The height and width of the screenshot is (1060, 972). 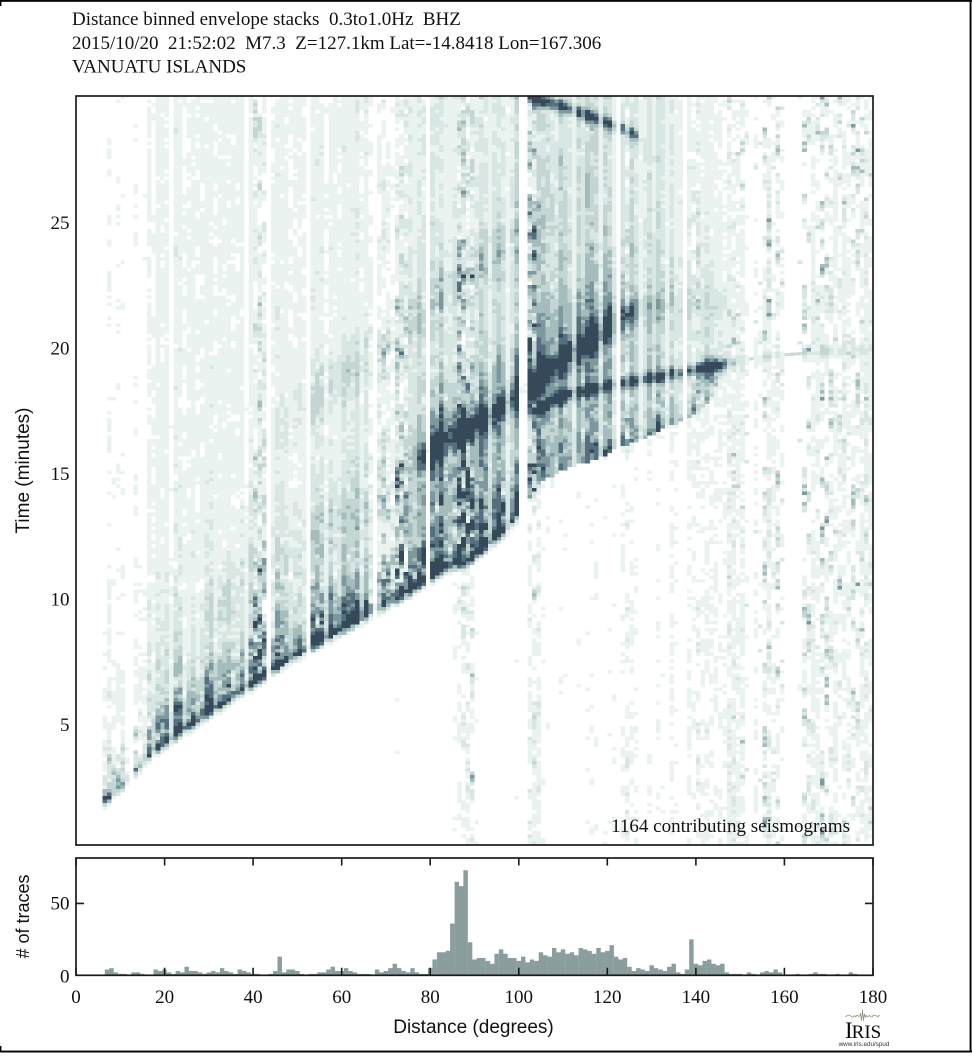 What do you see at coordinates (784, 997) in the screenshot?
I see `svg-text: 160` at bounding box center [784, 997].